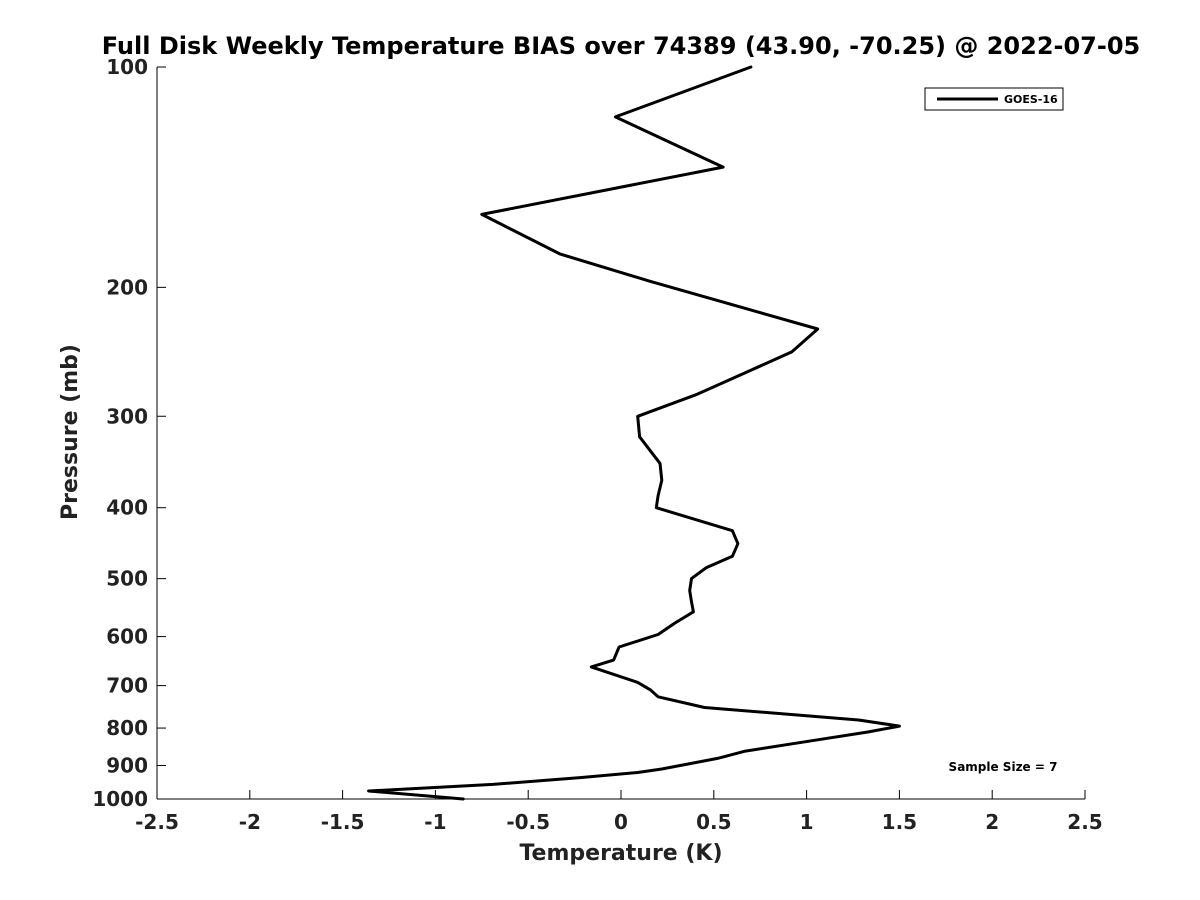 Image resolution: width=1200 pixels, height=900 pixels. I want to click on x-tick-label: 1, so click(807, 822).